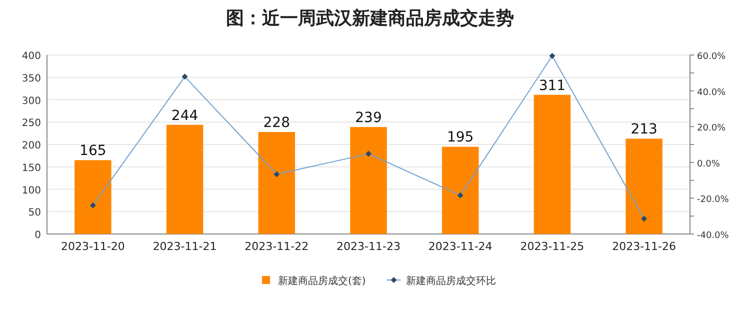 The image size is (740, 312). Describe the element at coordinates (322, 281) in the screenshot. I see `legend-label: 新建商品房成交(套)` at that location.